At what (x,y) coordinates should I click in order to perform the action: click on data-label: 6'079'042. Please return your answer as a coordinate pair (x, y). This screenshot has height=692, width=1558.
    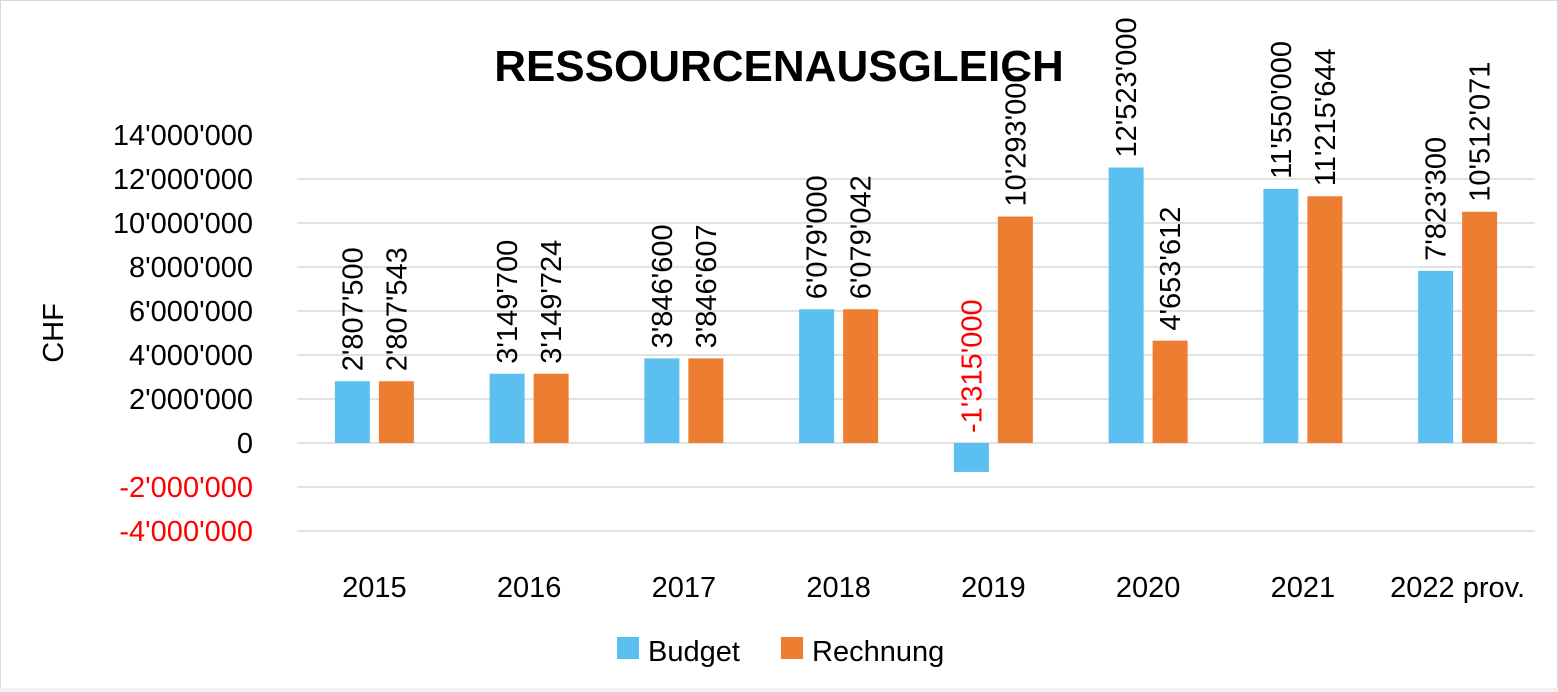
    Looking at the image, I should click on (862, 237).